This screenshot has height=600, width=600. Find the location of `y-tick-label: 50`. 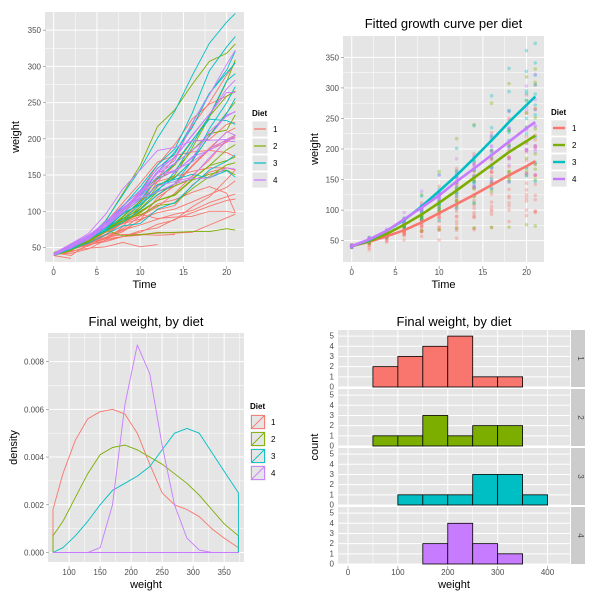

y-tick-label: 50 is located at coordinates (36, 248).